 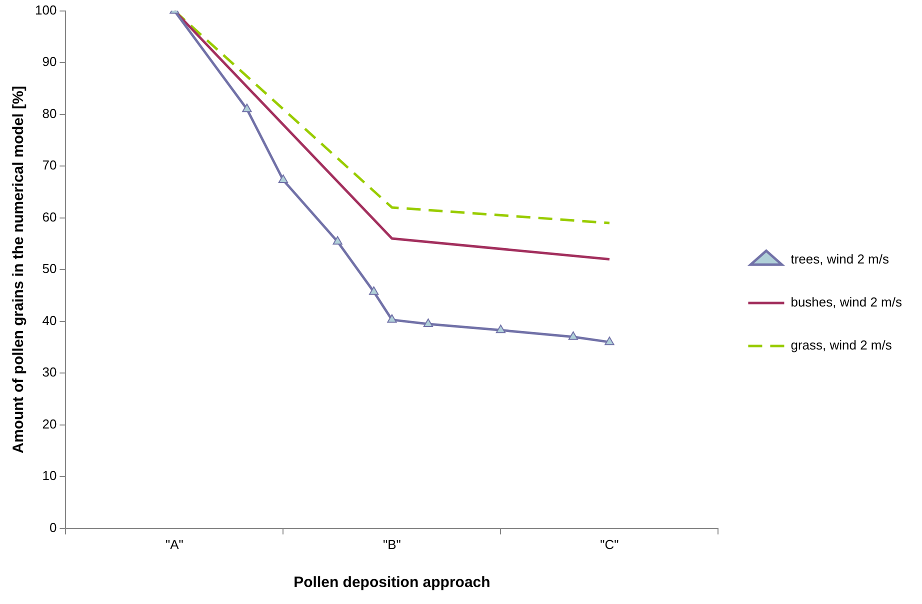 I want to click on y-tick-label: 40, so click(x=49, y=320).